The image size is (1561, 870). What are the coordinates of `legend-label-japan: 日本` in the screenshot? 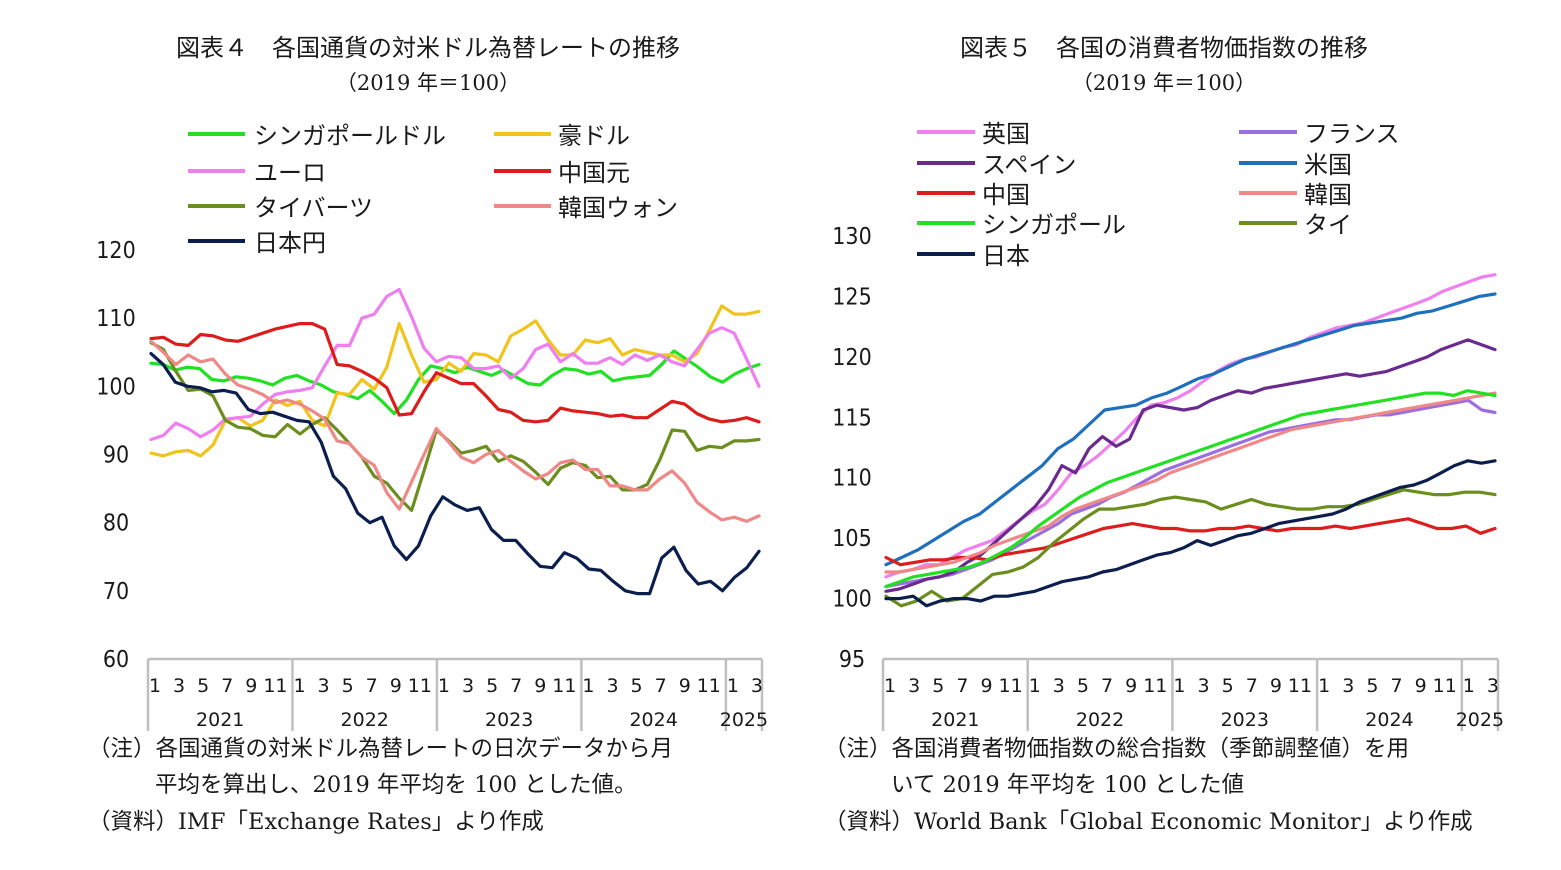 It's located at (1006, 256).